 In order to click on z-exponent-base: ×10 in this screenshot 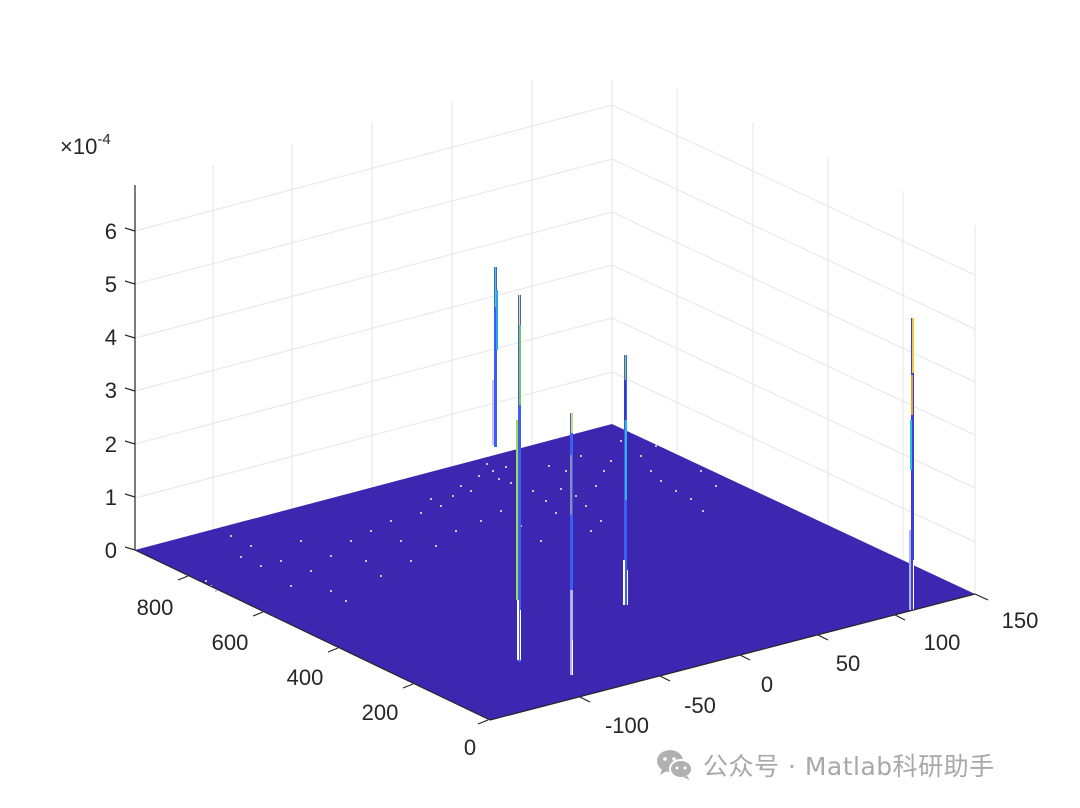, I will do `click(78, 146)`.